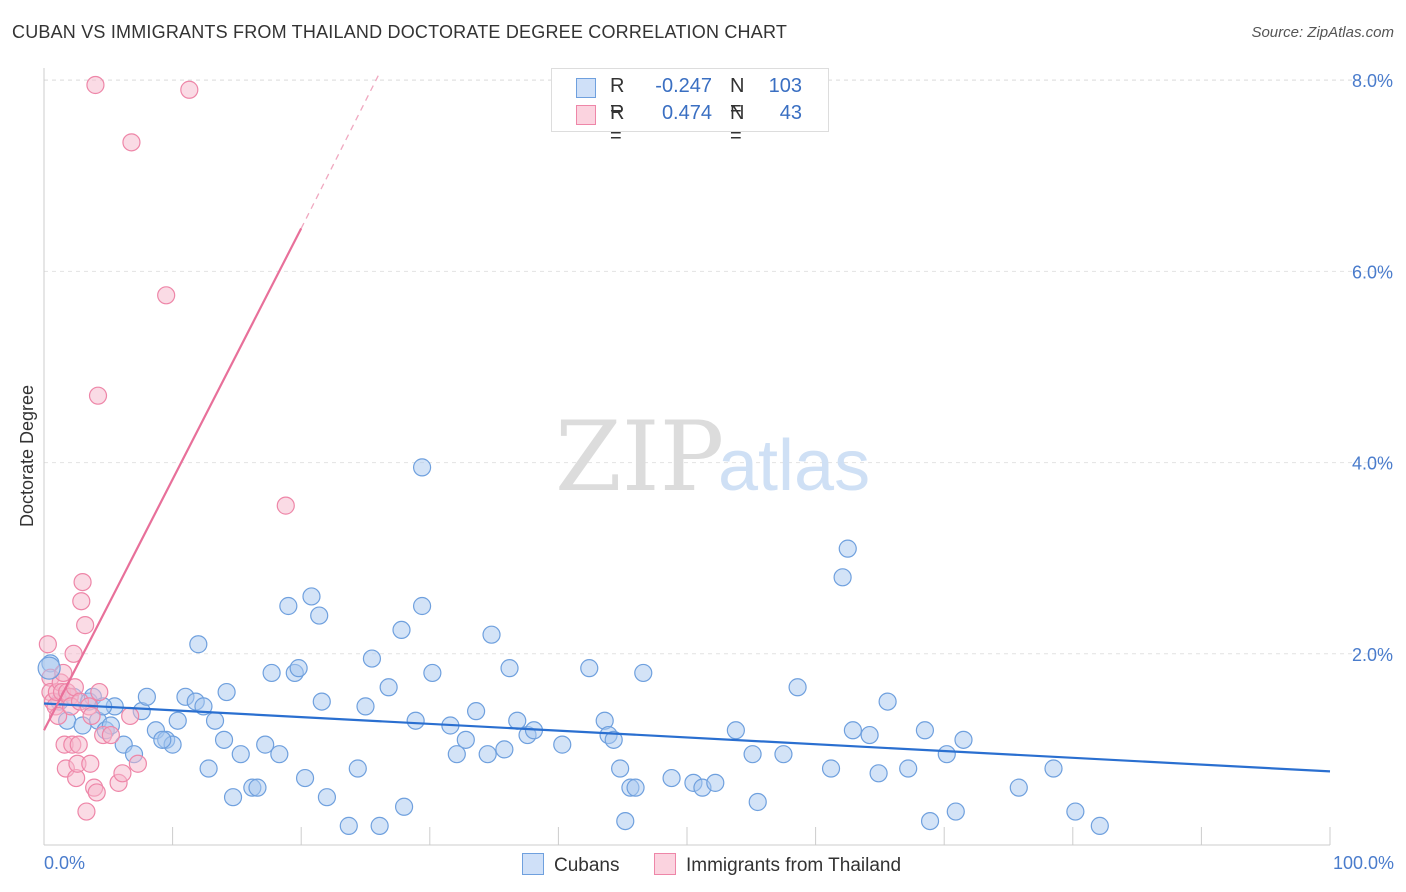  What do you see at coordinates (587, 865) in the screenshot?
I see `legend-label-cubans: Cubans` at bounding box center [587, 865].